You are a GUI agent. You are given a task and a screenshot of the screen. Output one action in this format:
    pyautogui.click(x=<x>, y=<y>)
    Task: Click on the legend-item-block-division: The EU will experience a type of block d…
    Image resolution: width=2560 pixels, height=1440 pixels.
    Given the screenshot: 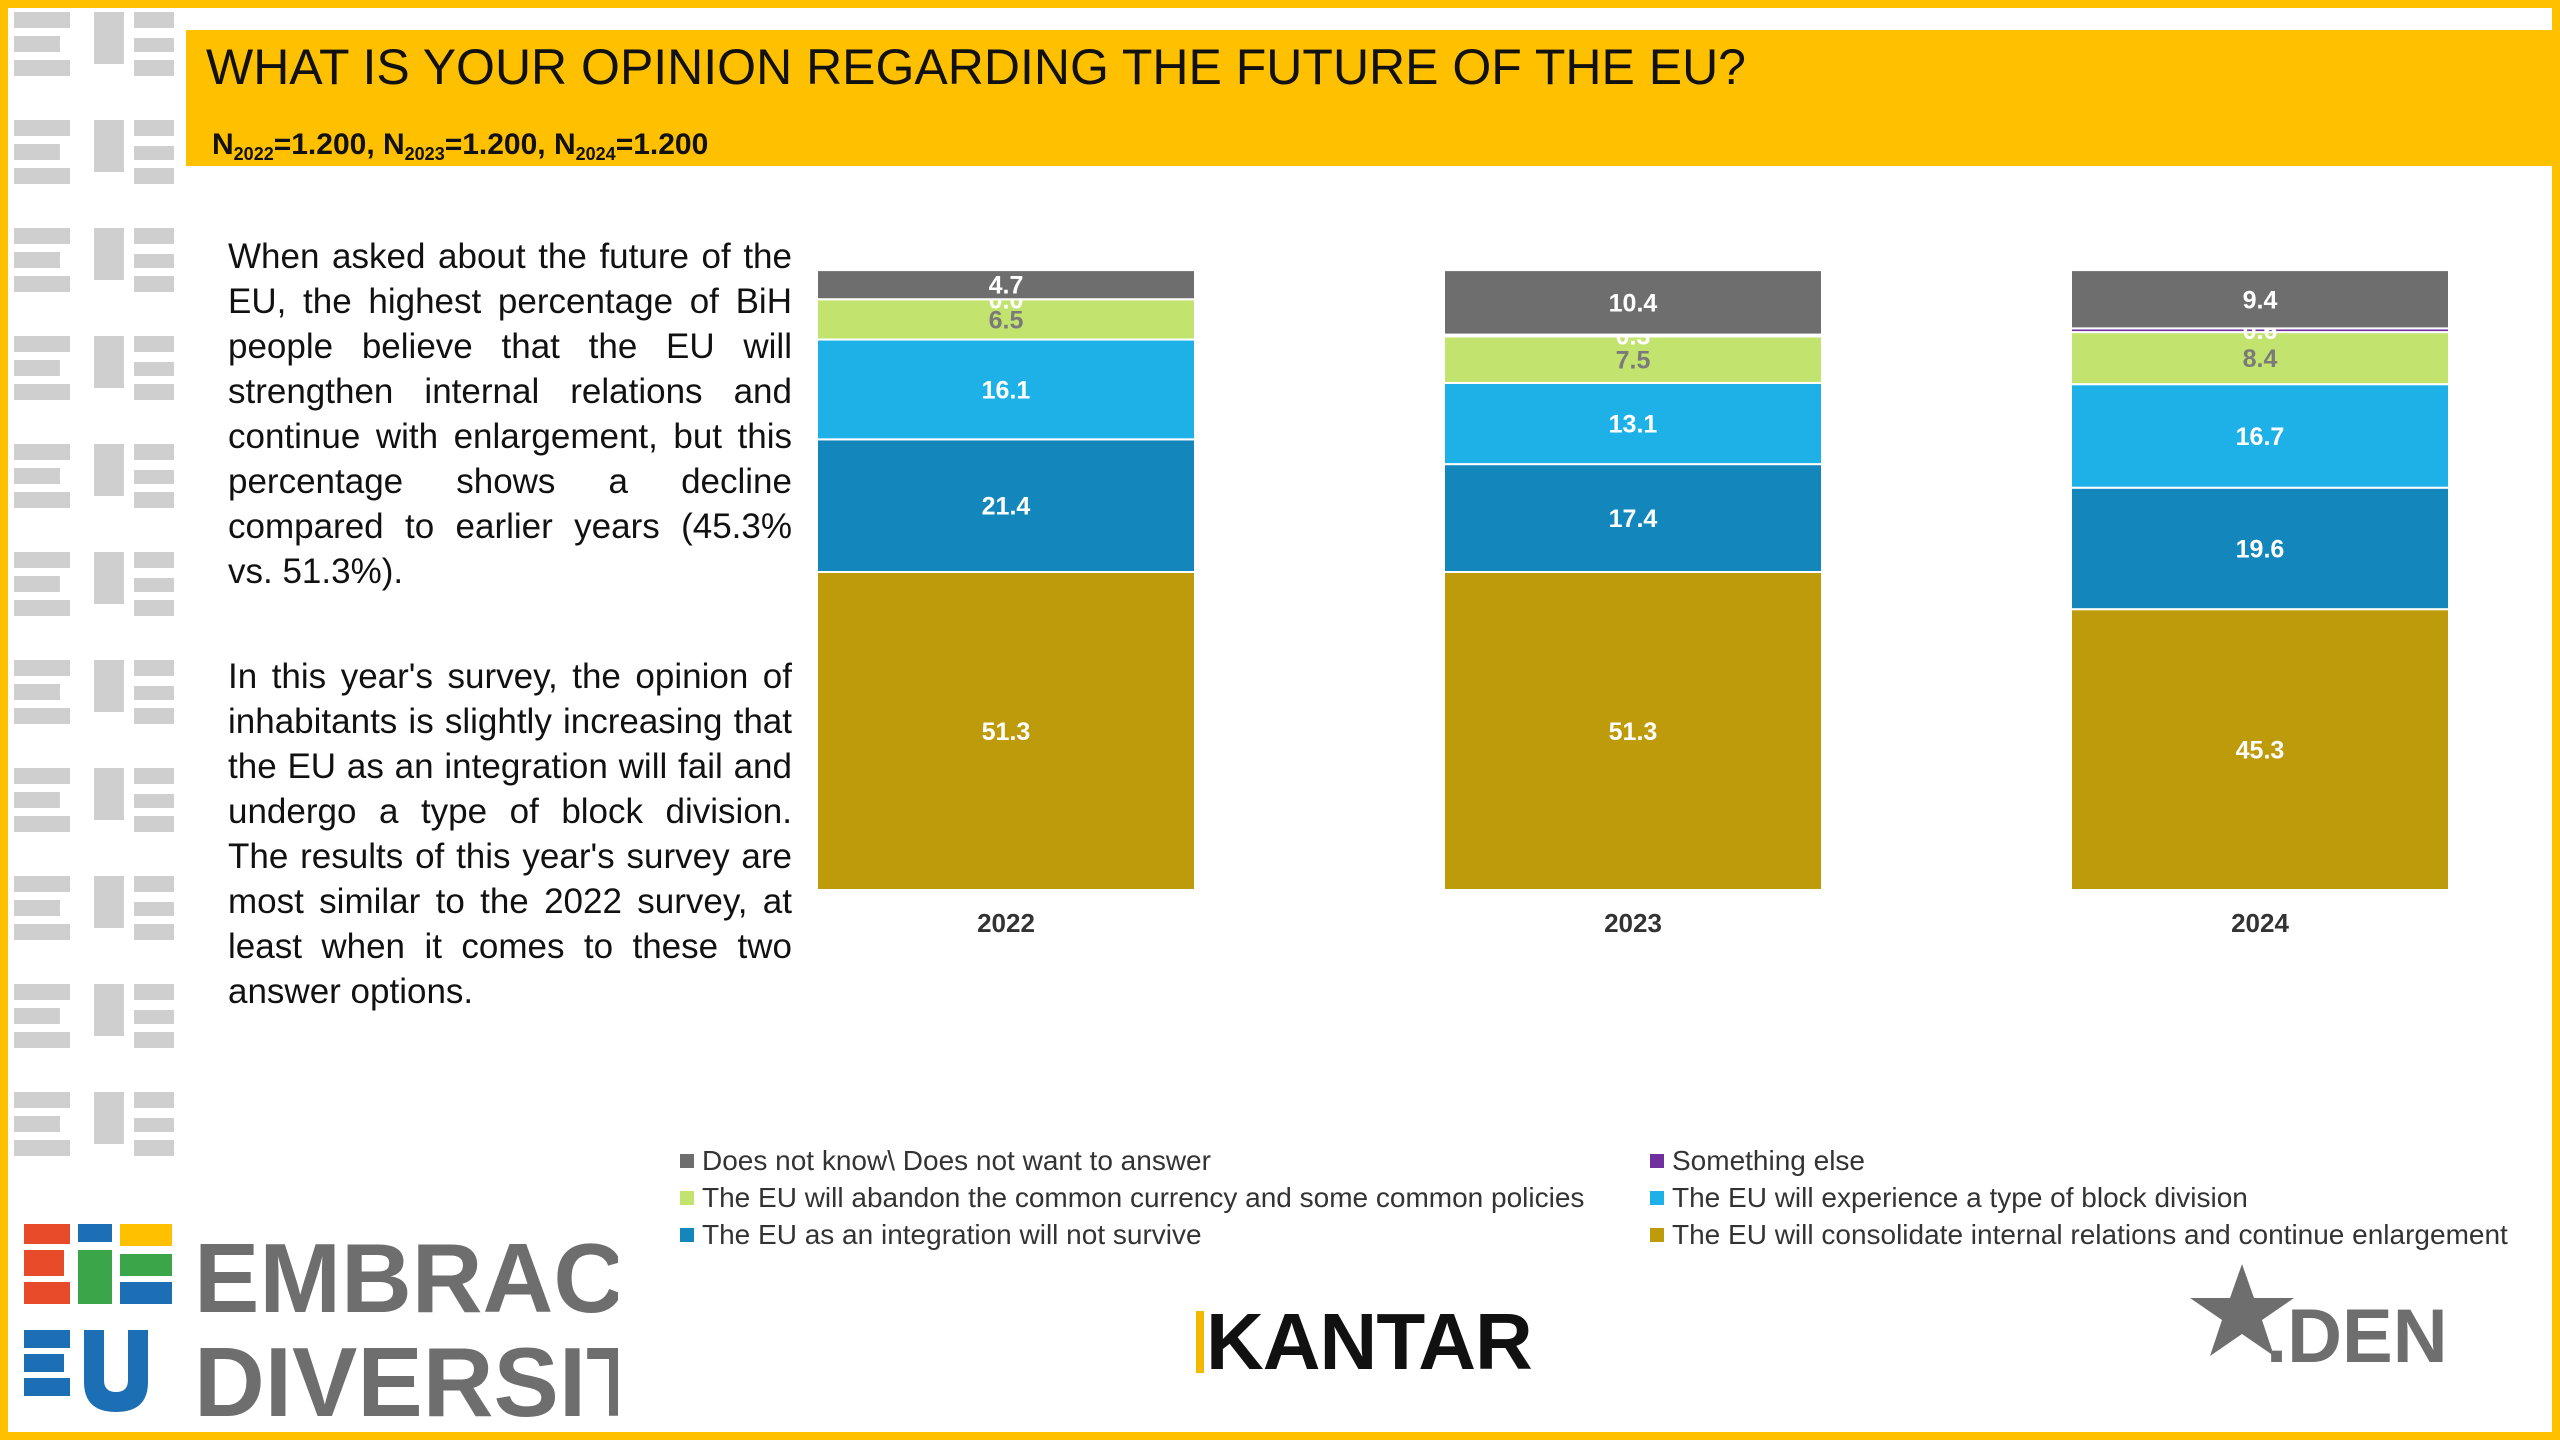 What is the action you would take?
    pyautogui.click(x=1949, y=1198)
    